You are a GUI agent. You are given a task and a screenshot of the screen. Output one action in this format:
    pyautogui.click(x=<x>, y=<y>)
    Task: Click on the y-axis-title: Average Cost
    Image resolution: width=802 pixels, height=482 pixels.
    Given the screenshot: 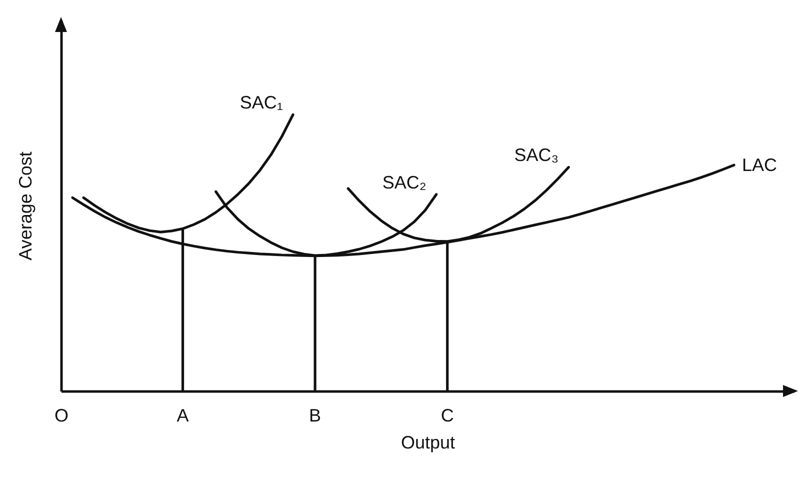 What is the action you would take?
    pyautogui.click(x=26, y=206)
    